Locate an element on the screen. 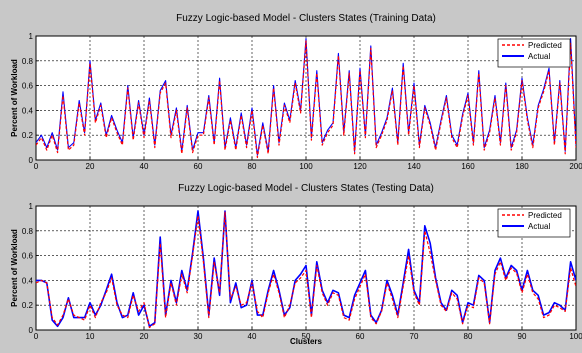 Image resolution: width=582 pixels, height=353 pixels. x-tick-label: 180 is located at coordinates (522, 166).